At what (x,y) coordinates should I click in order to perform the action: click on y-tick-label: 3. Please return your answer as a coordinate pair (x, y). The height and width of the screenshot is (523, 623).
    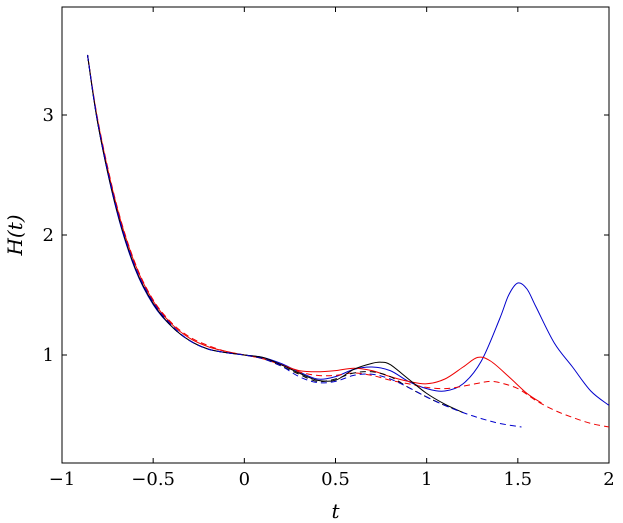
    Looking at the image, I should click on (48, 115).